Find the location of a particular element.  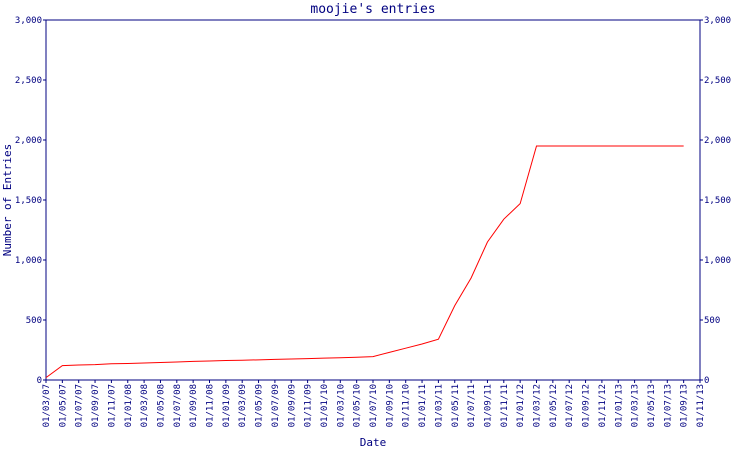

x-tick-label: 01/07/09 is located at coordinates (276, 405).